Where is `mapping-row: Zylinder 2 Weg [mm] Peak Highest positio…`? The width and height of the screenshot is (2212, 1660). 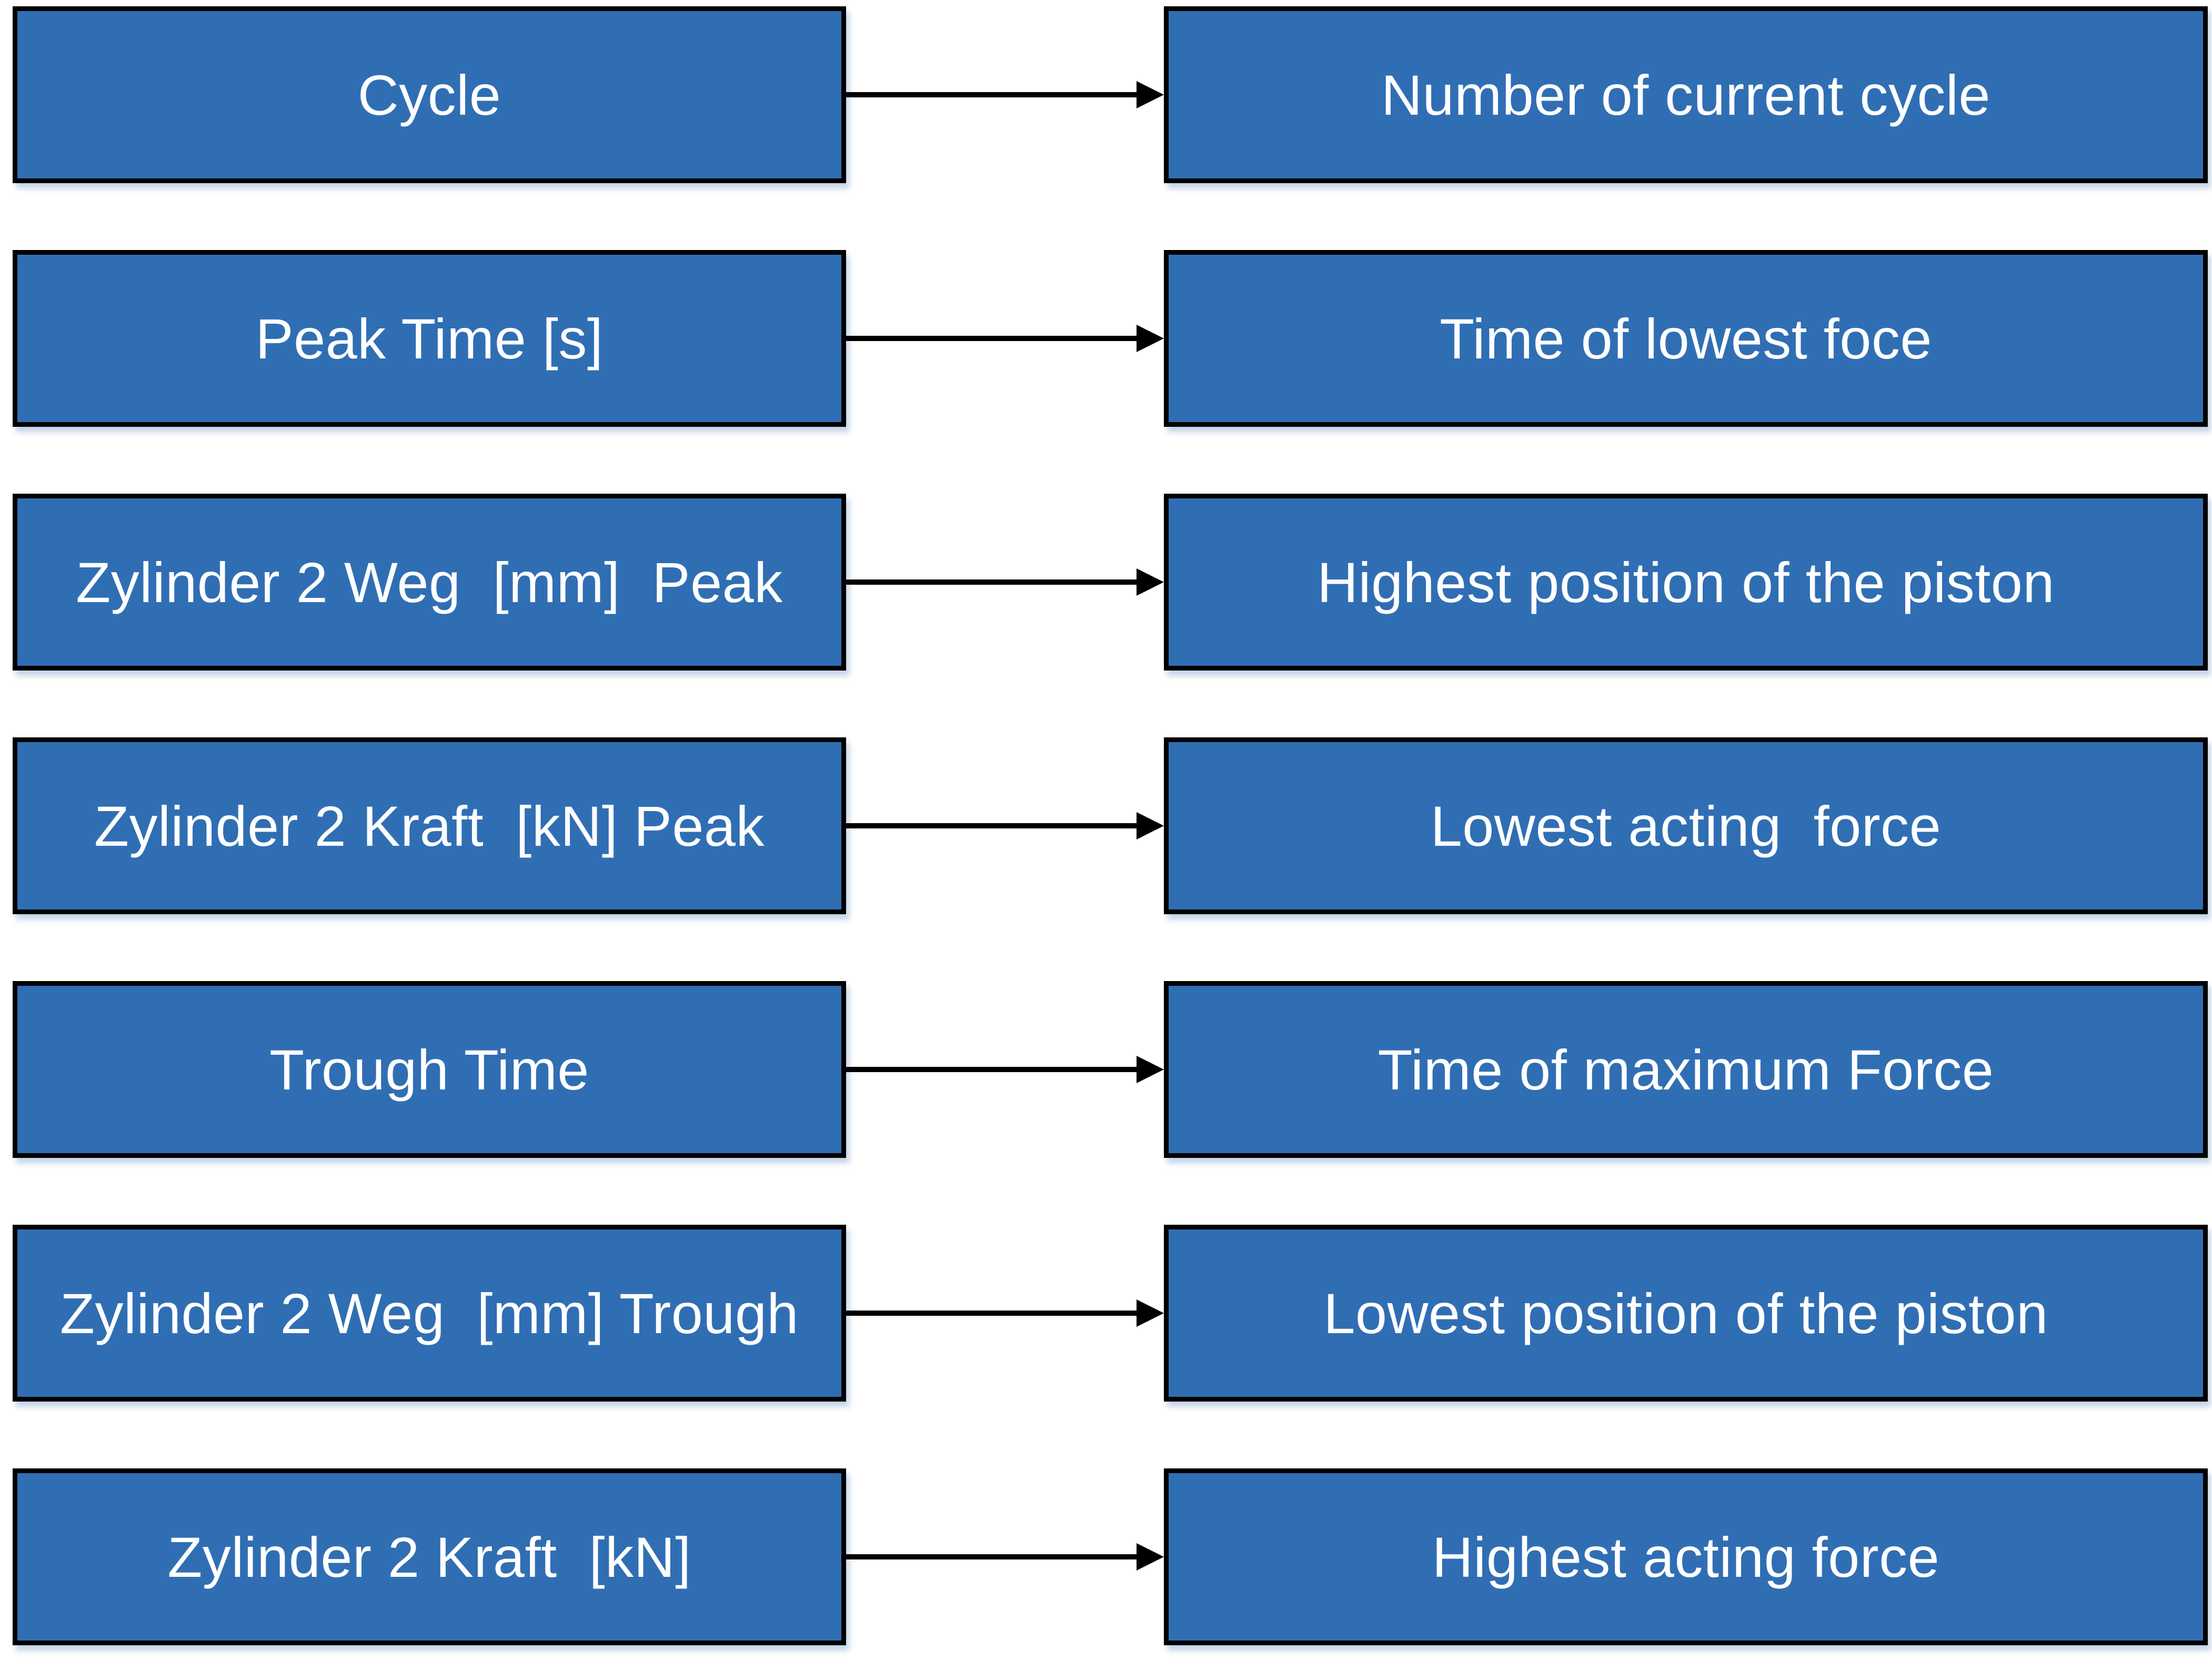 mapping-row: Zylinder 2 Weg [mm] Peak Highest positio… is located at coordinates (1106, 582).